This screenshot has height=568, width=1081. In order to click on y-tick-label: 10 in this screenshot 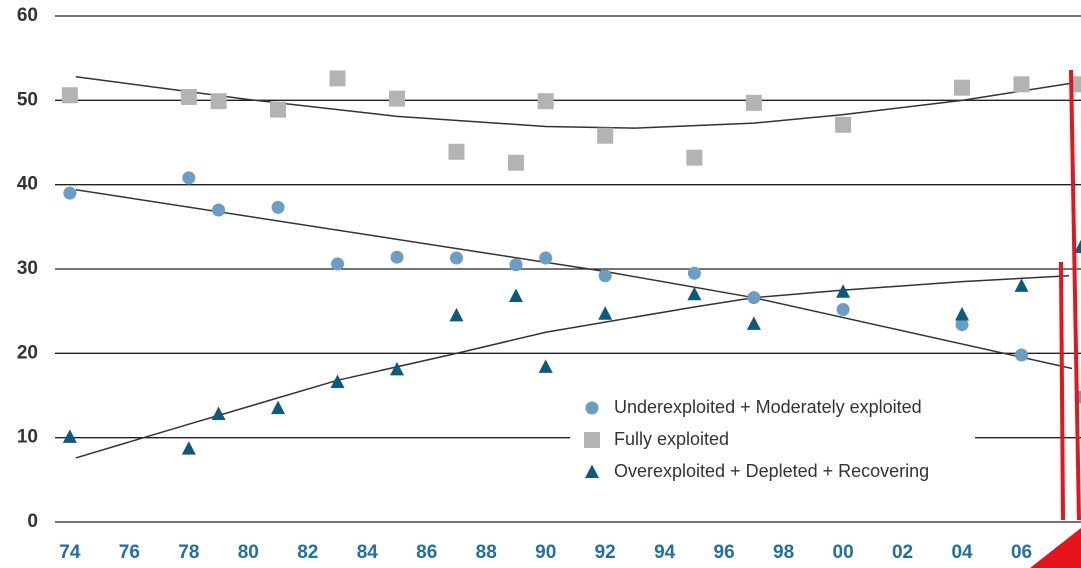, I will do `click(27, 437)`.